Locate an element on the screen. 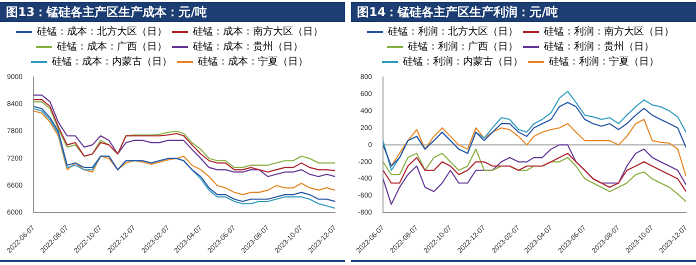 This screenshot has width=696, height=265. legend-label: 硅锰：利润：南方大区（日） is located at coordinates (608, 32).